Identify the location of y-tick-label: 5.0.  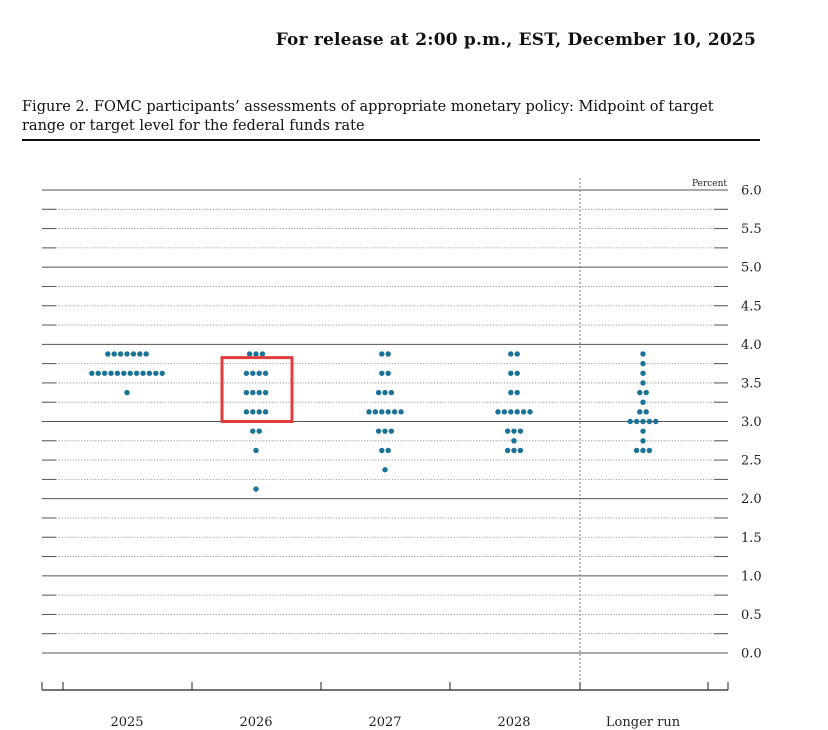
(751, 268).